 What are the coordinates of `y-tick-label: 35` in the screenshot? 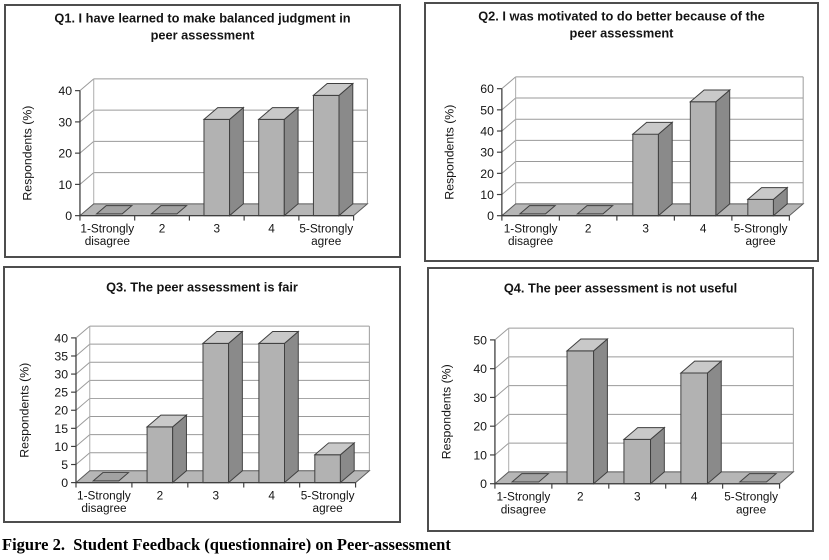 It's located at (61, 356).